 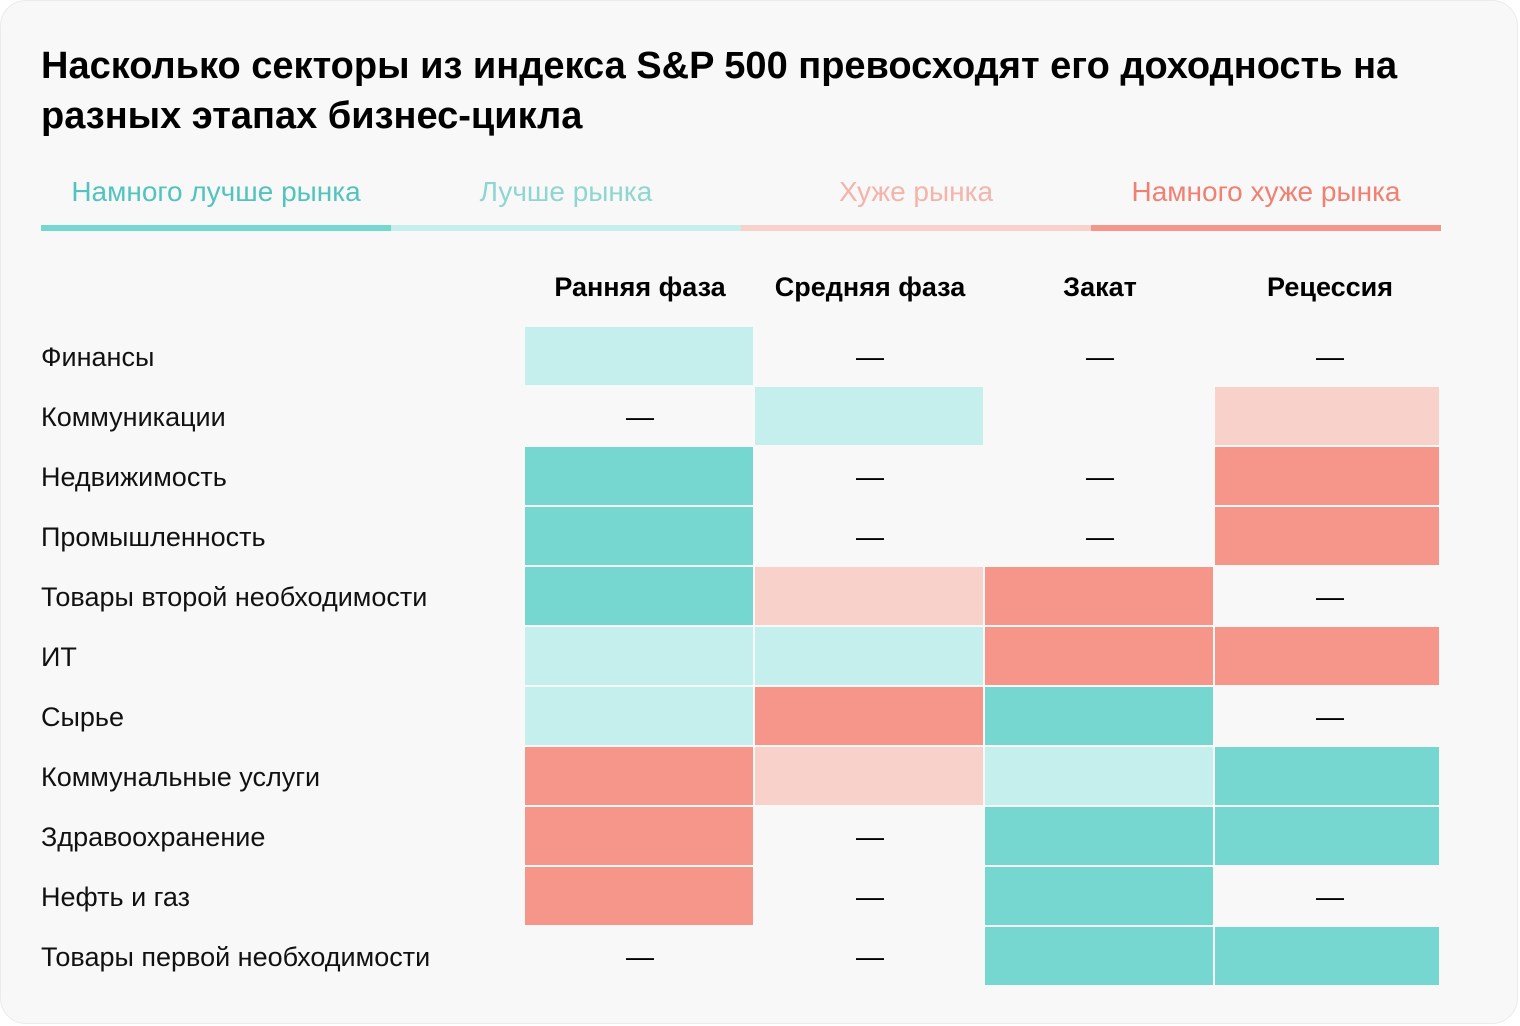 What do you see at coordinates (870, 287) in the screenshot?
I see `column-header: Средняя фаза` at bounding box center [870, 287].